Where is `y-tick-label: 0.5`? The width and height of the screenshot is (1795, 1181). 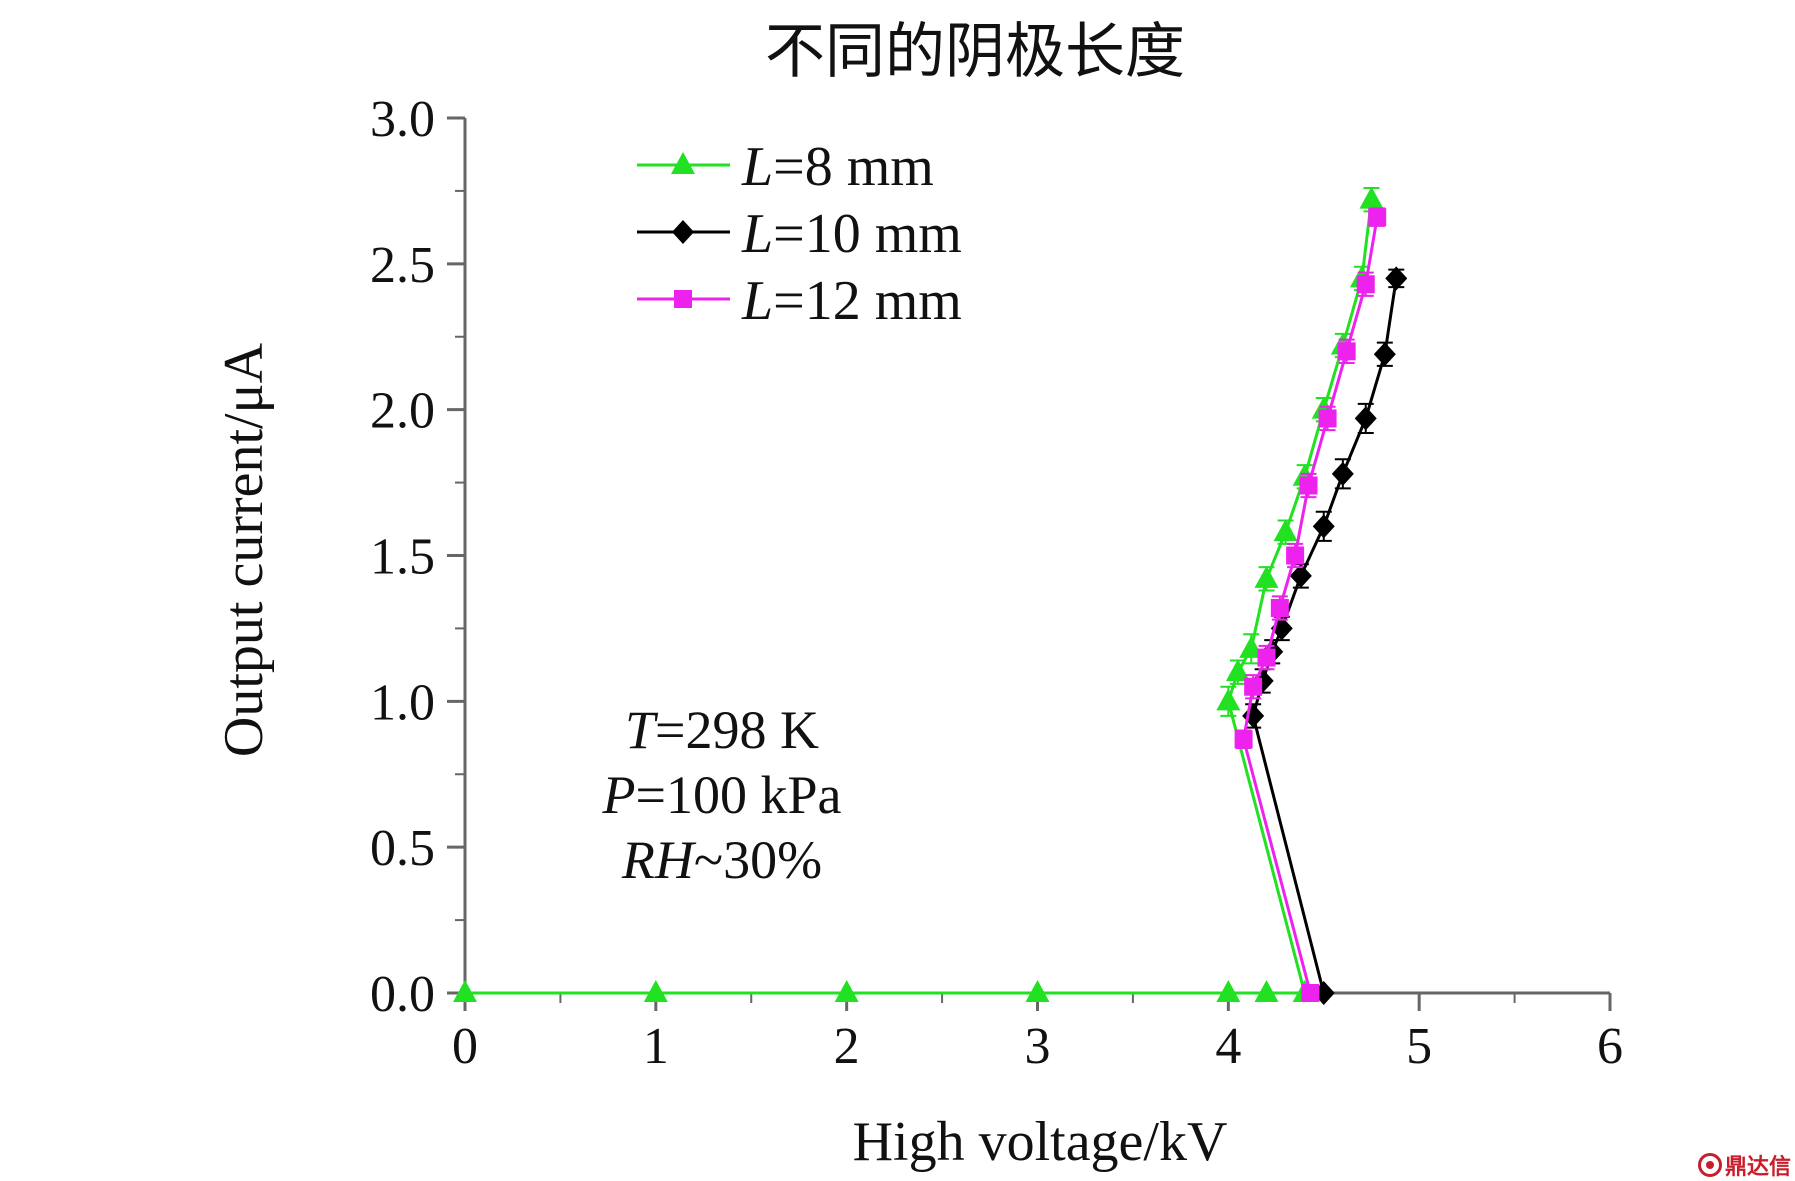
y-tick-label: 0.5 is located at coordinates (402, 848).